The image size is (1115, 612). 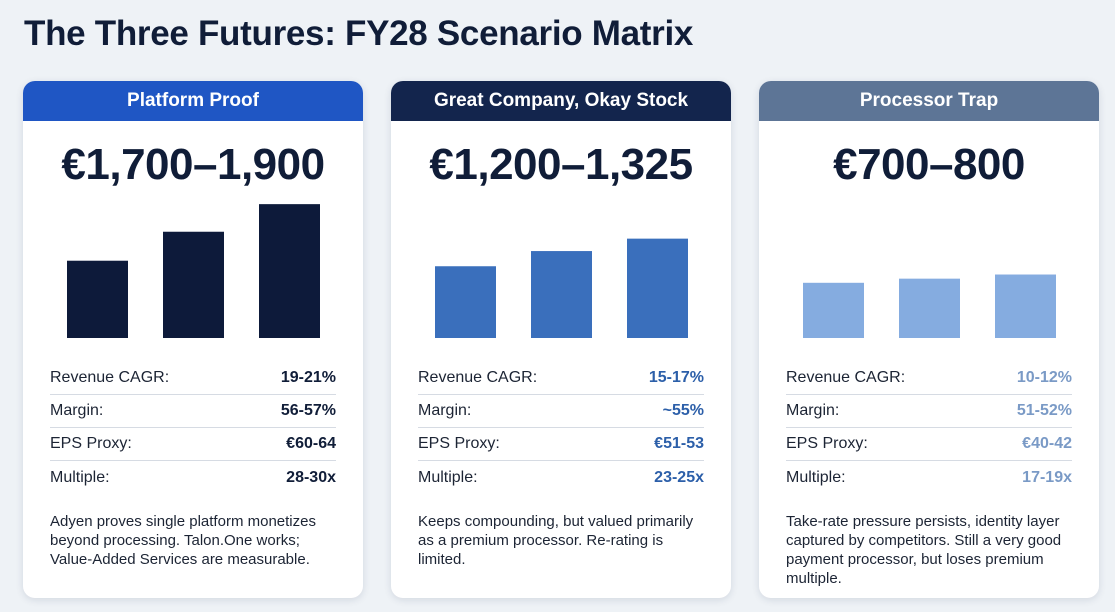 What do you see at coordinates (193, 477) in the screenshot?
I see `metric-row-multiple: Multiple: 28-30x` at bounding box center [193, 477].